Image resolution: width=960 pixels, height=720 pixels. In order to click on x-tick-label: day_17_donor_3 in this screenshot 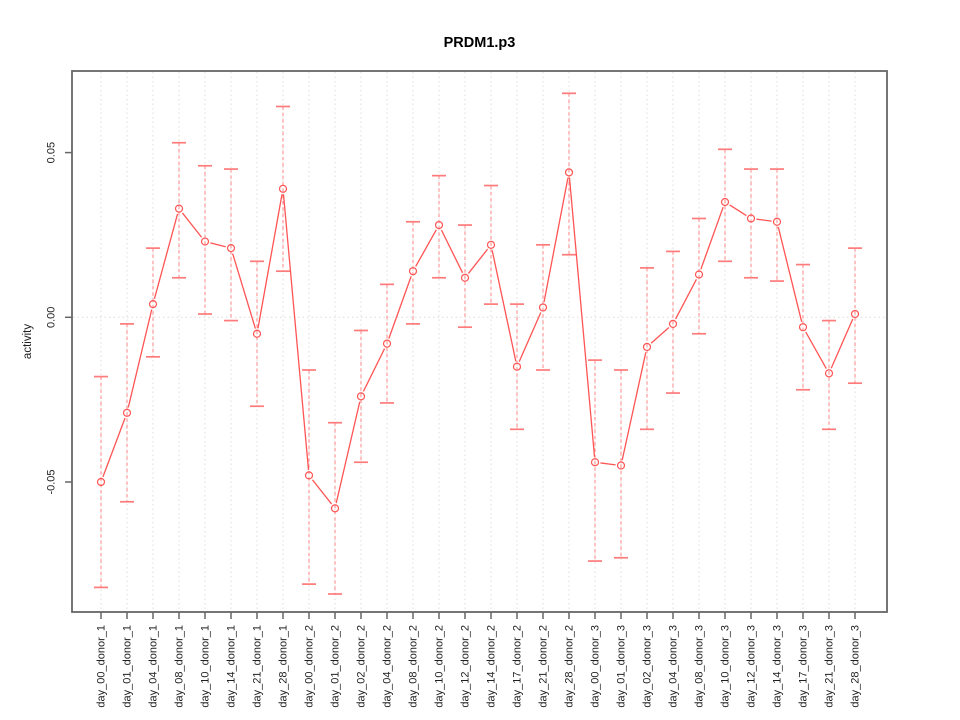, I will do `click(804, 666)`.